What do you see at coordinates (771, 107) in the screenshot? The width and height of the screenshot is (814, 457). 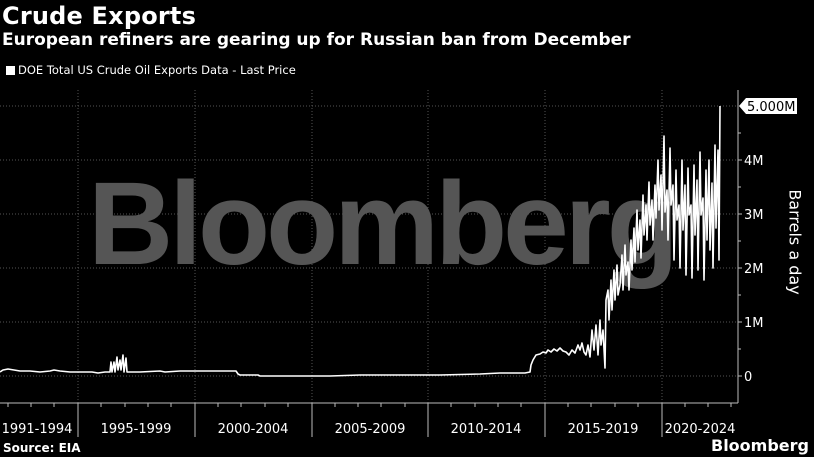 I see `last-value-label: 5.000M` at bounding box center [771, 107].